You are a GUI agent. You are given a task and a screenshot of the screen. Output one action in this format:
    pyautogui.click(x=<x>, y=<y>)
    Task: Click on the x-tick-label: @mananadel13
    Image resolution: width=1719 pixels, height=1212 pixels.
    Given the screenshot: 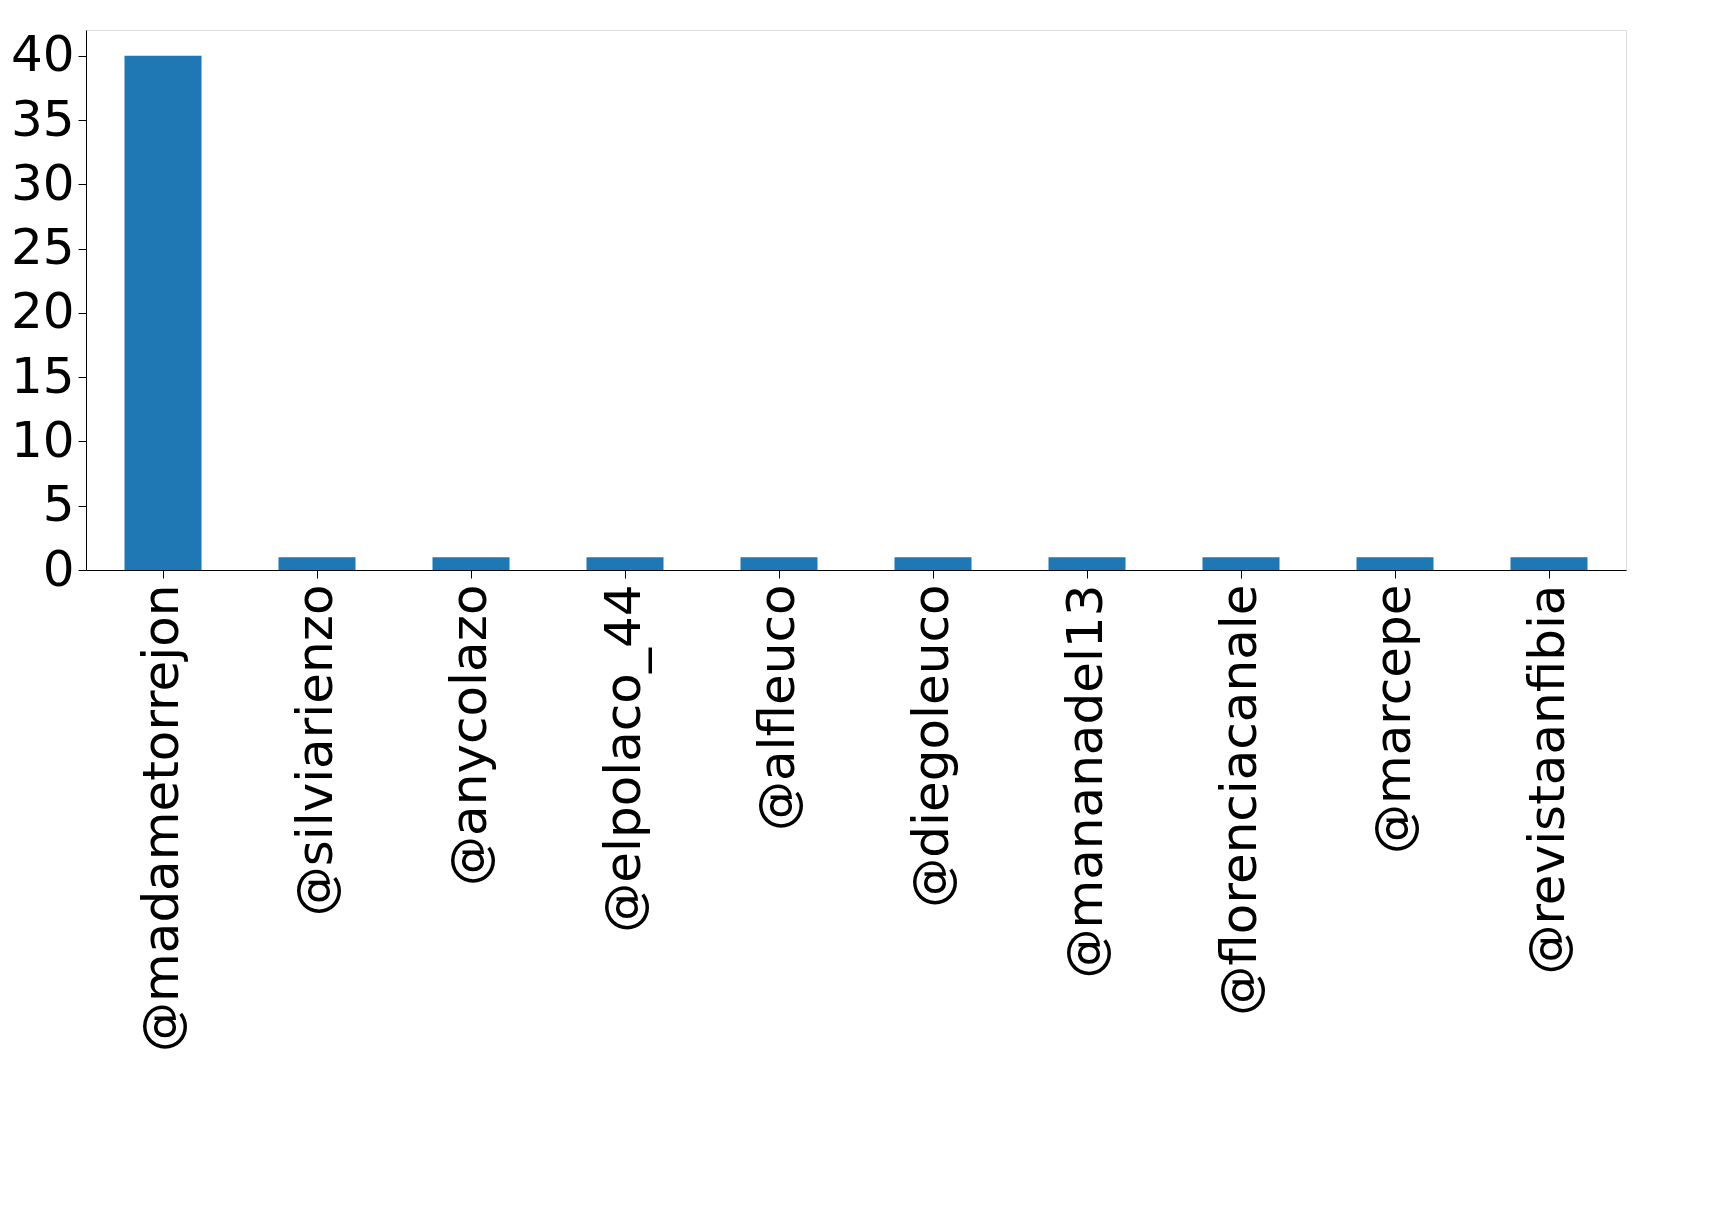 What is the action you would take?
    pyautogui.click(x=1085, y=781)
    